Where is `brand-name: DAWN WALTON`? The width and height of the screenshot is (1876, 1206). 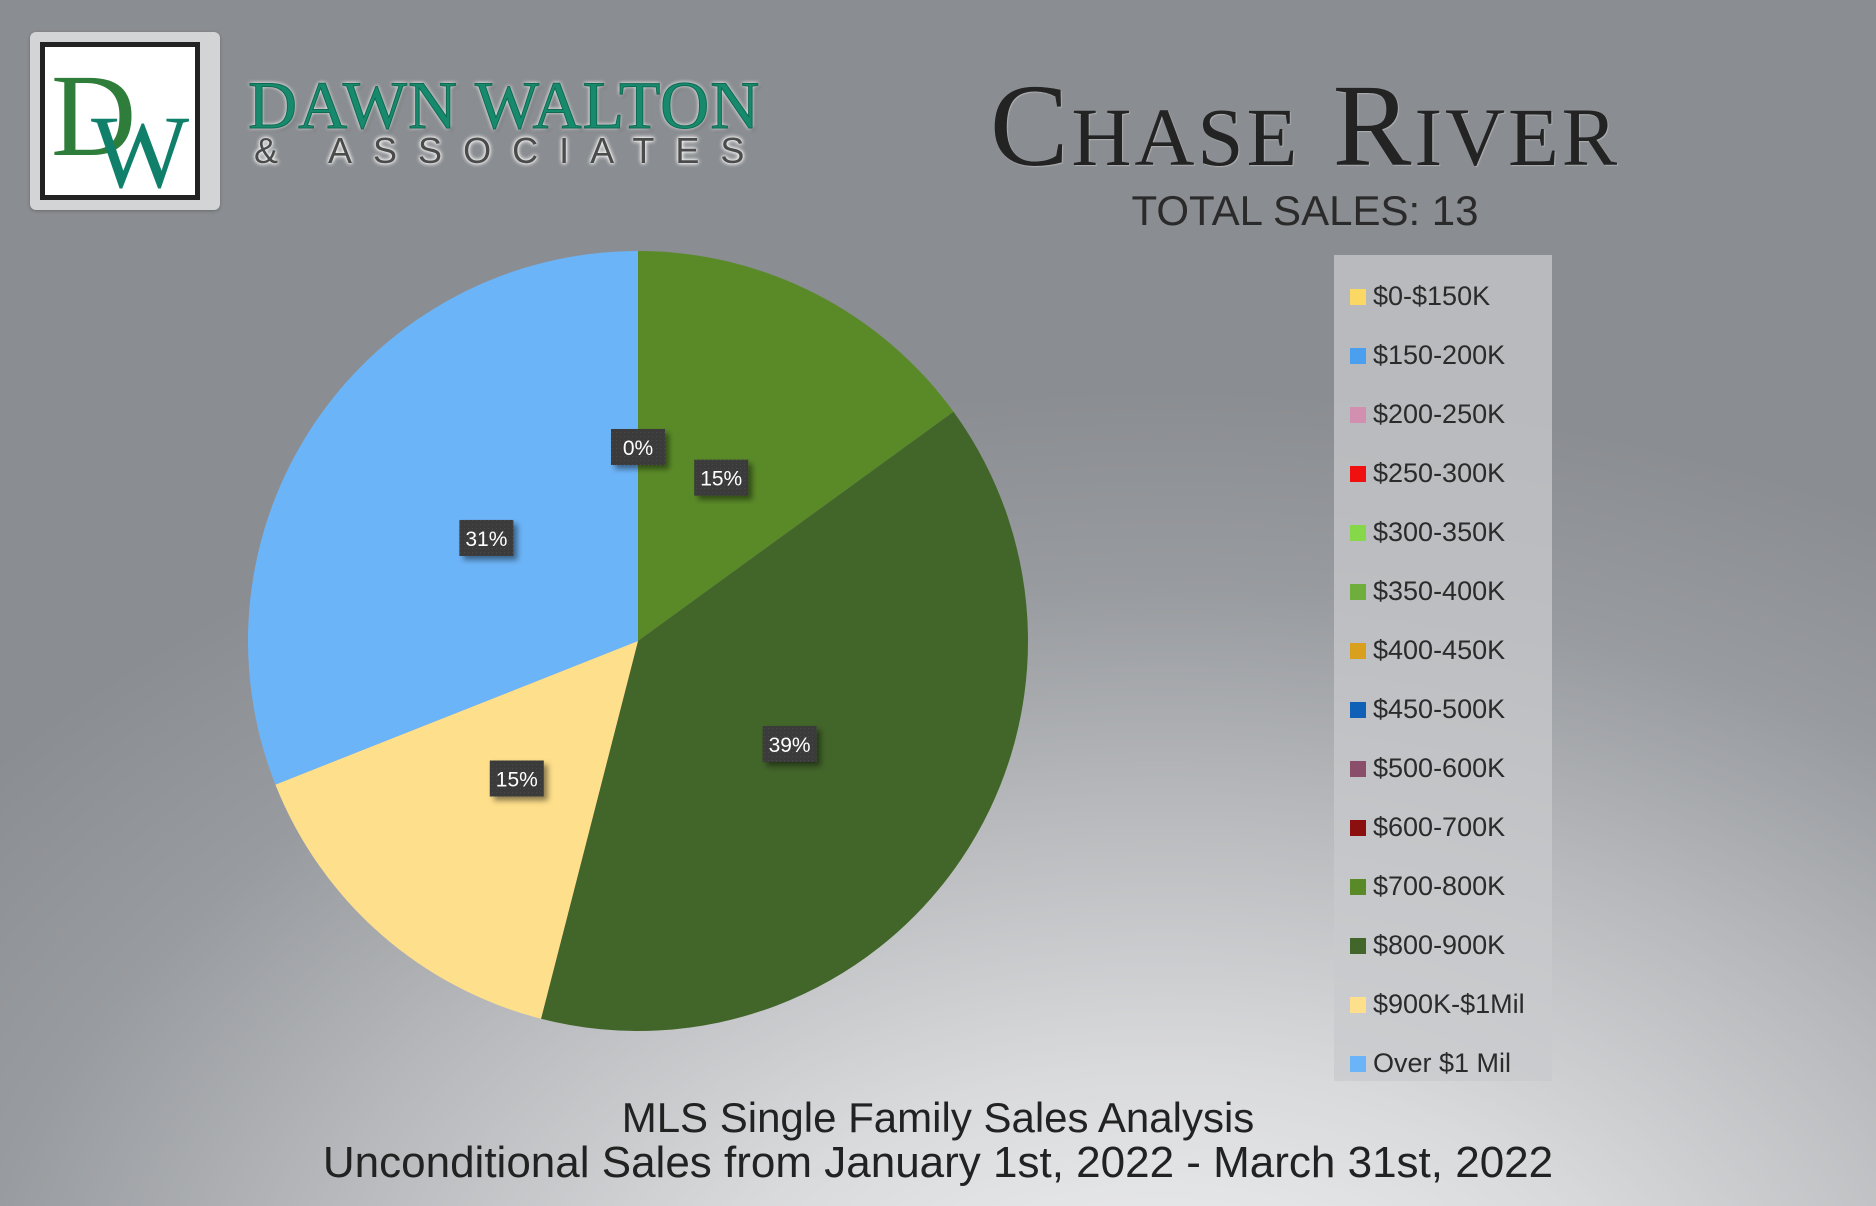
brand-name: DAWN WALTON is located at coordinates (504, 105).